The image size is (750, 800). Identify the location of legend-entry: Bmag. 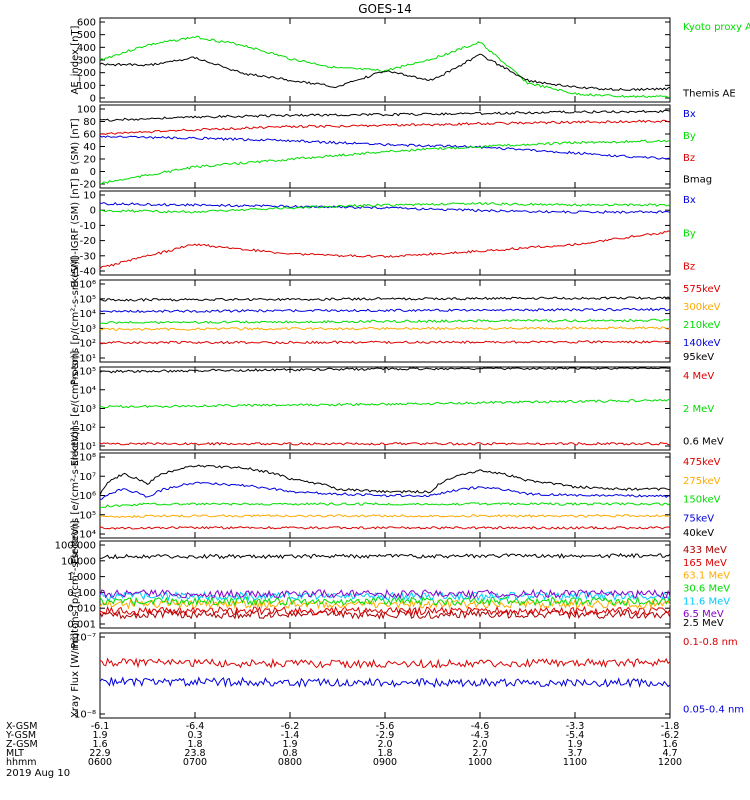
(697, 180).